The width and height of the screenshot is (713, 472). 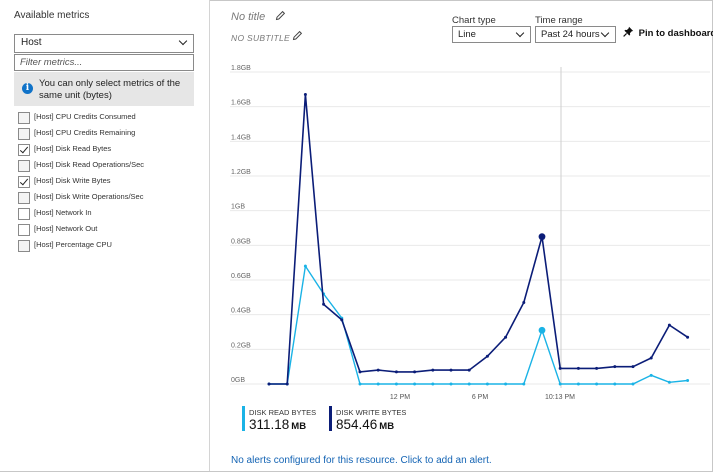 I want to click on chevron-down-icon, so click(x=183, y=41).